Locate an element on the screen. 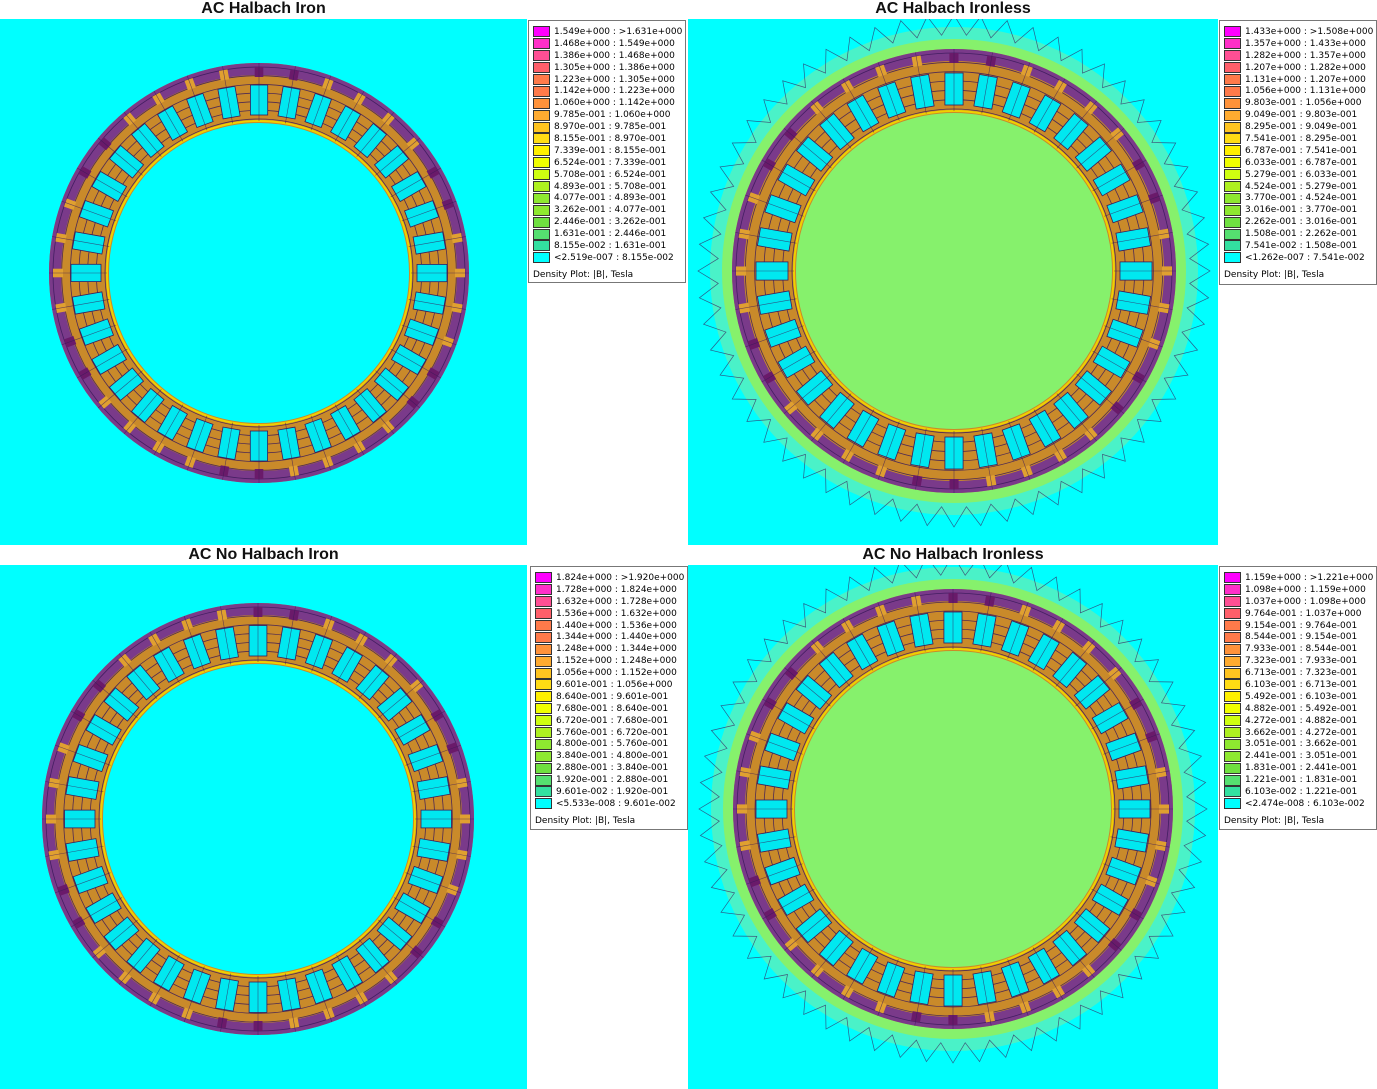 Image resolution: width=1377 pixels, height=1089 pixels. motor-field-svg is located at coordinates (259, 273).